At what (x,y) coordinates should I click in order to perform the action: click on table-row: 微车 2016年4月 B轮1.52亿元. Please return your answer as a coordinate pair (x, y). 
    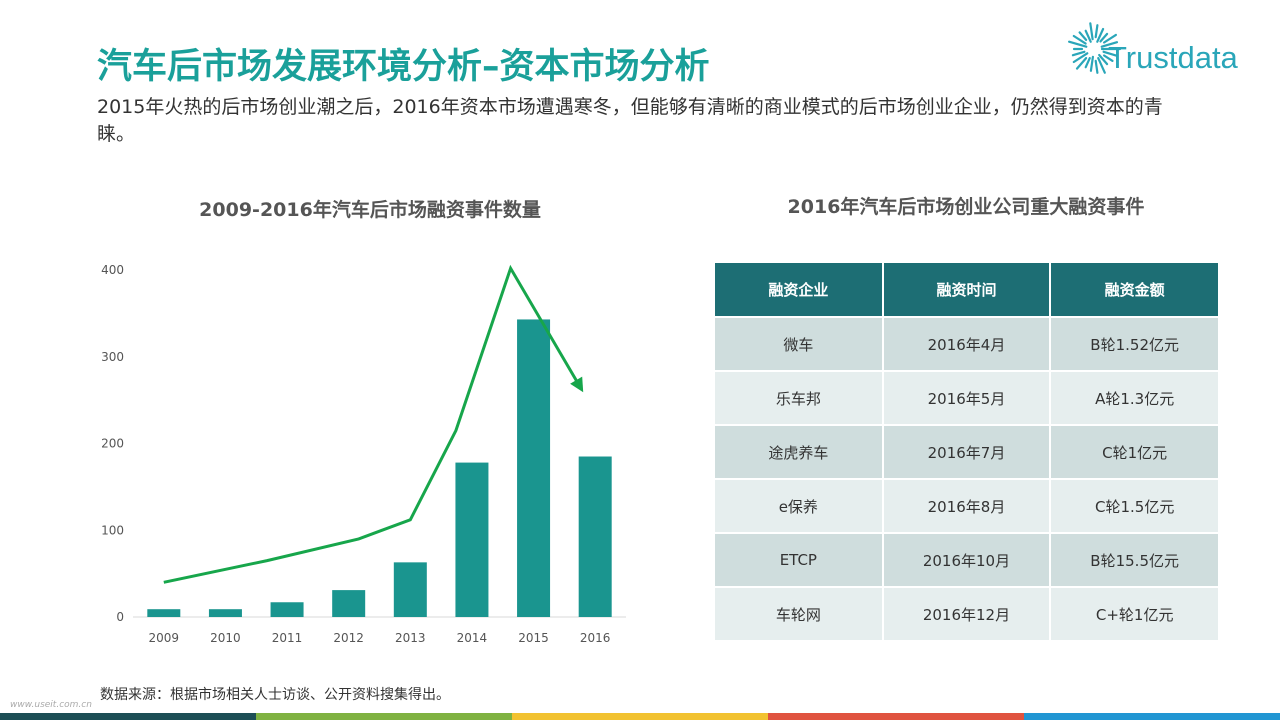
    Looking at the image, I should click on (966, 344).